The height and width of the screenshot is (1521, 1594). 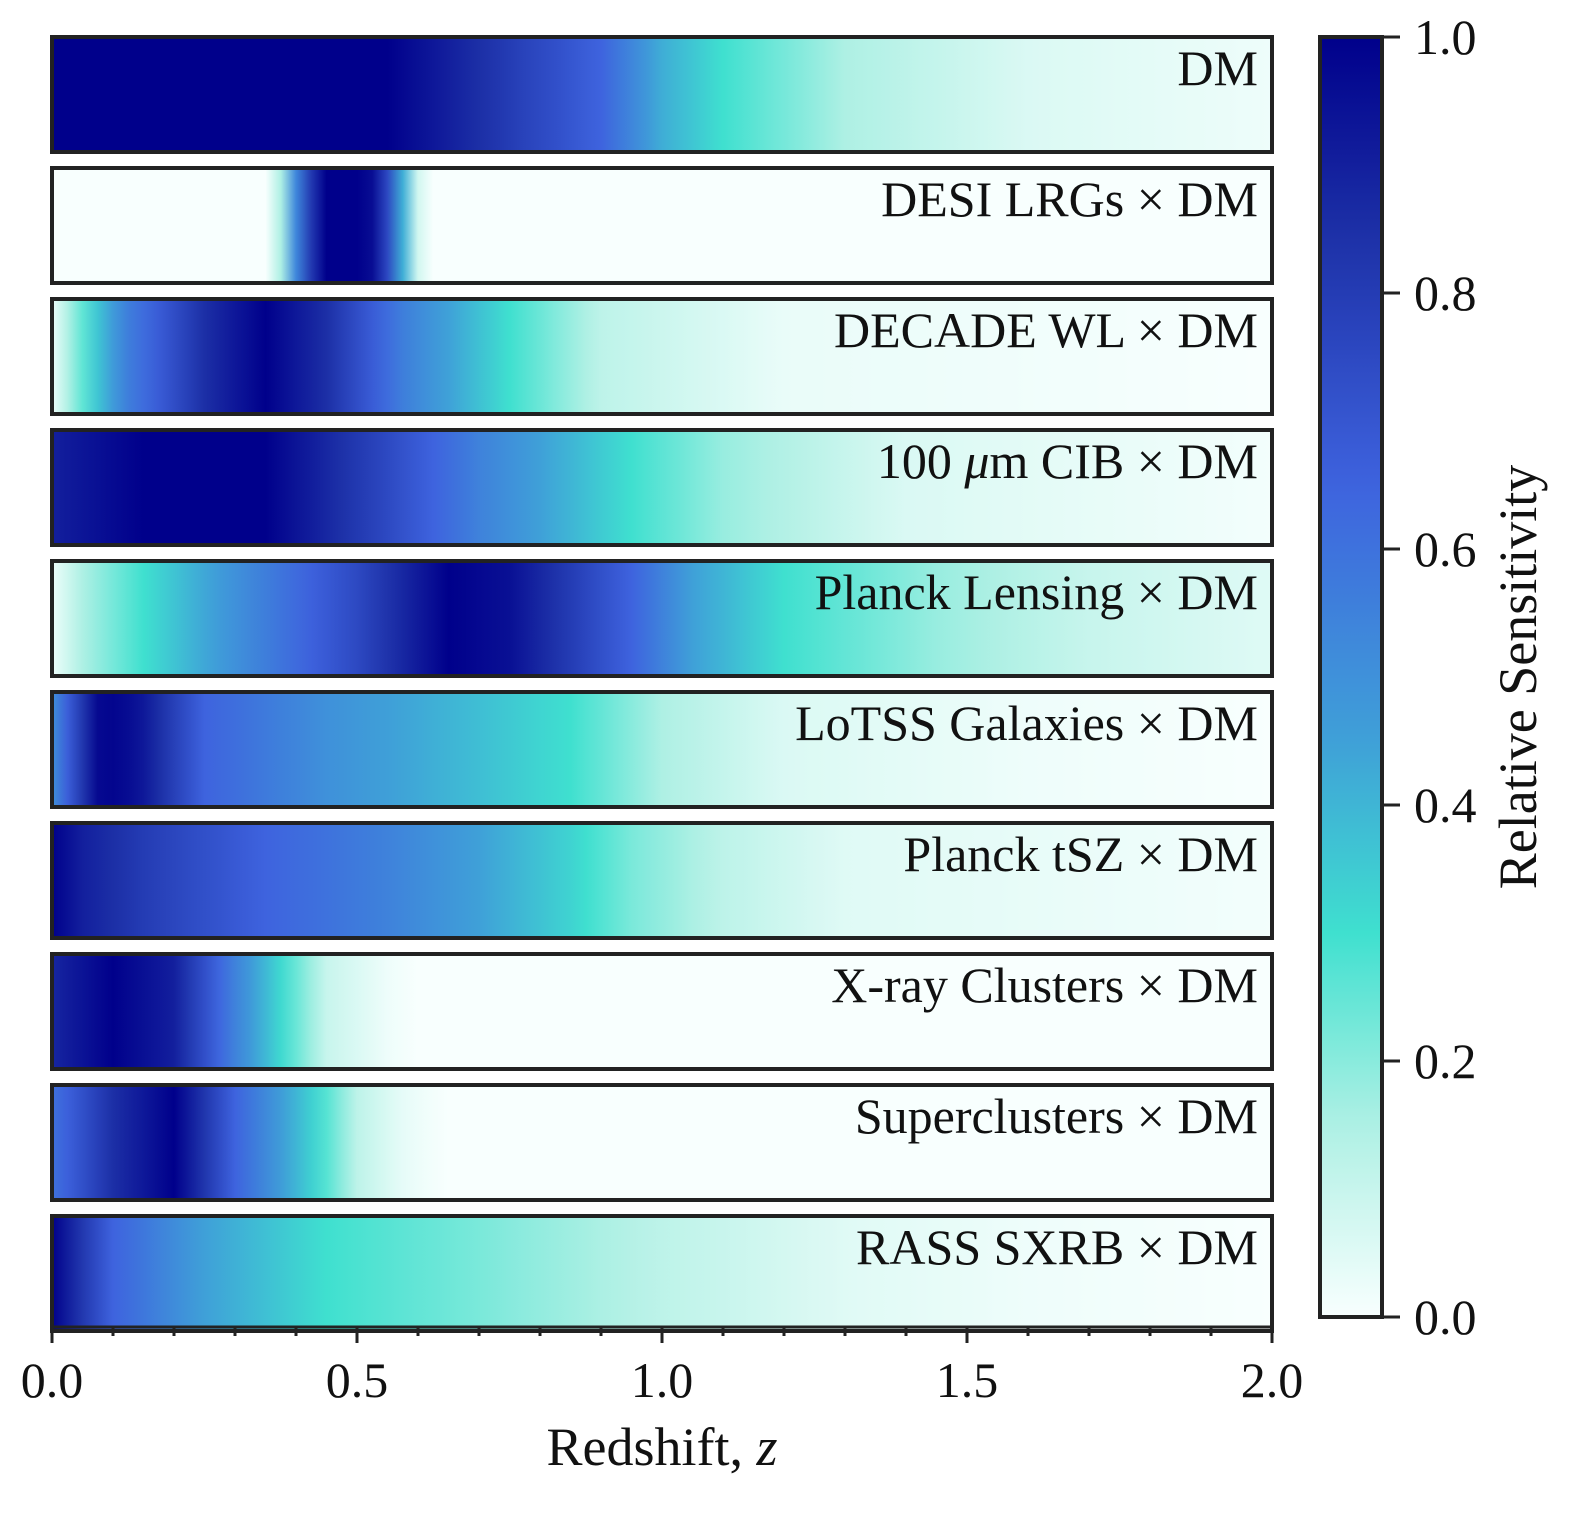 What do you see at coordinates (1445, 805) in the screenshot?
I see `colorbar-tick-label: 0.4` at bounding box center [1445, 805].